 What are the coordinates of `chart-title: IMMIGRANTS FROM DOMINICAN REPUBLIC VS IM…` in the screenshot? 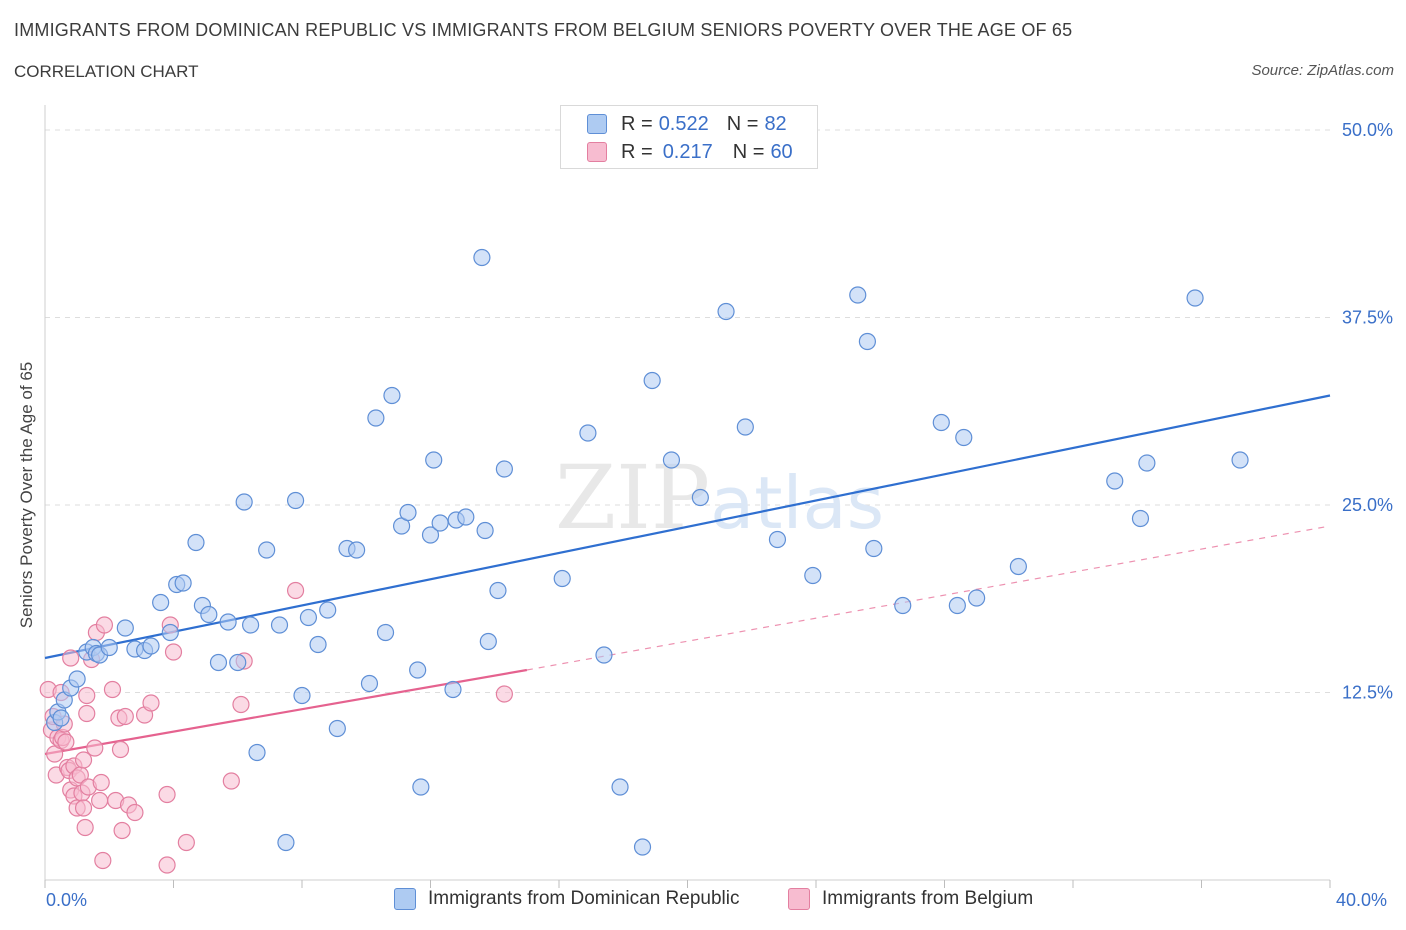 It's located at (543, 30).